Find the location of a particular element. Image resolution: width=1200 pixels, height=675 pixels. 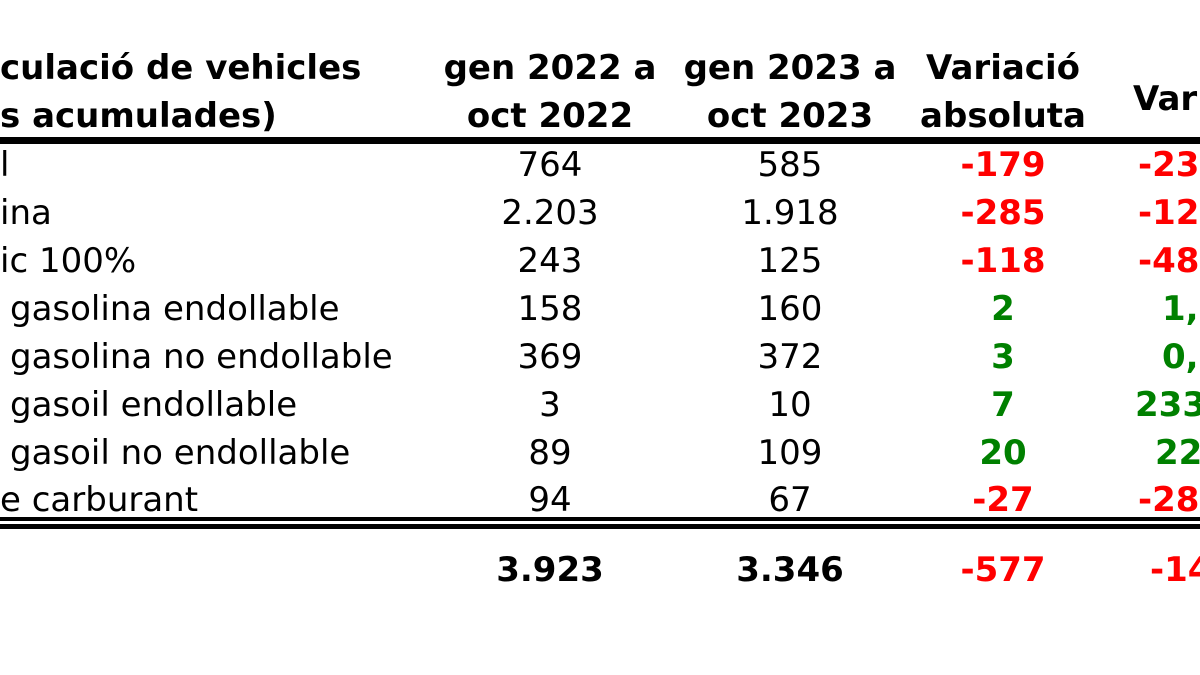

column-header-variacio-percent: Var is located at coordinates (1165, 99).